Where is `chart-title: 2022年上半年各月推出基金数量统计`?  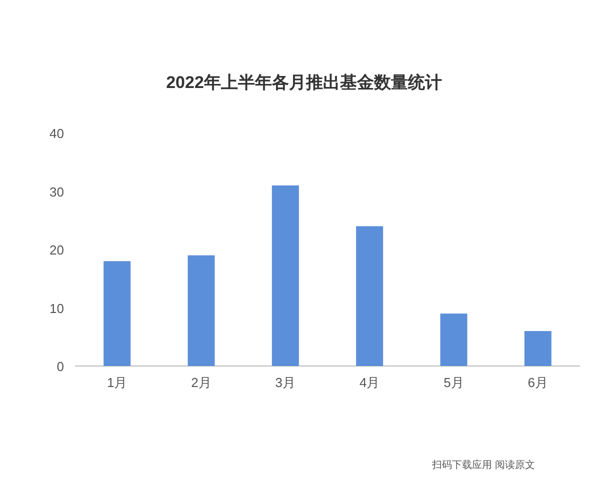
chart-title: 2022年上半年各月推出基金数量统计 is located at coordinates (304, 82).